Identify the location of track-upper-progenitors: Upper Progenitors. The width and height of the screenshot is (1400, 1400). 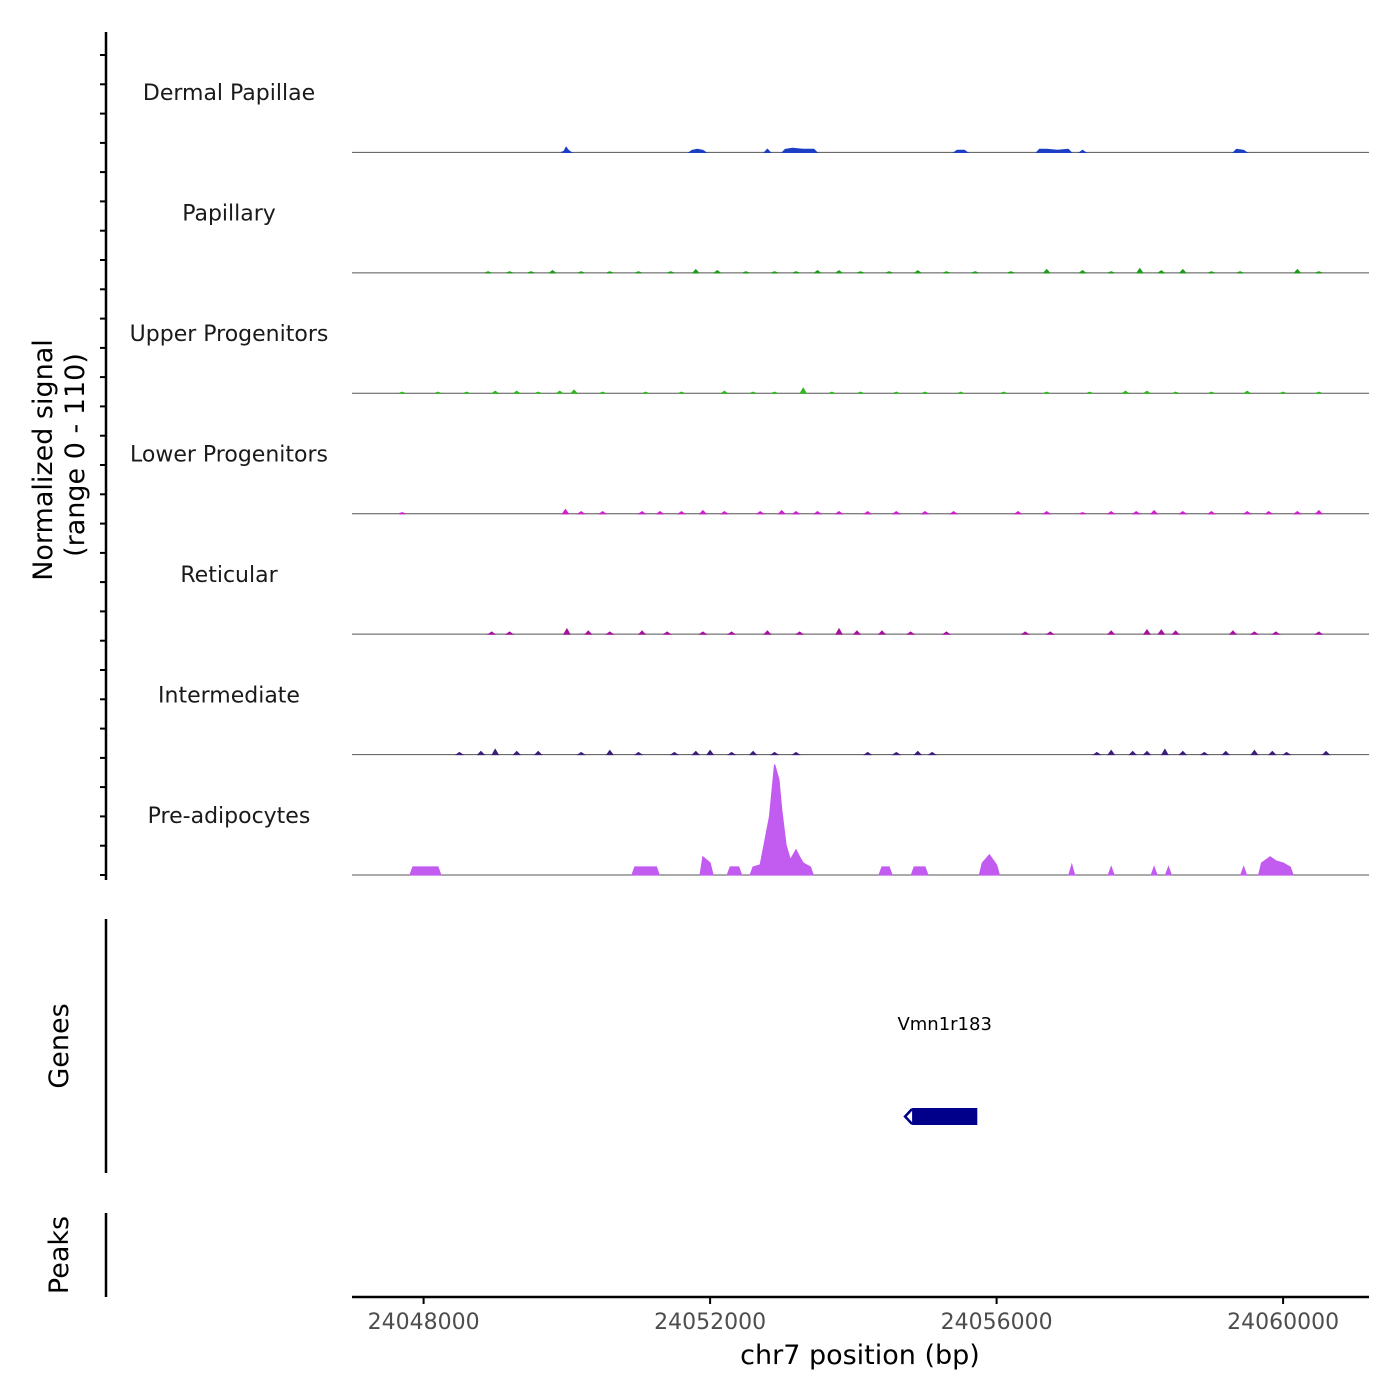
(749, 358).